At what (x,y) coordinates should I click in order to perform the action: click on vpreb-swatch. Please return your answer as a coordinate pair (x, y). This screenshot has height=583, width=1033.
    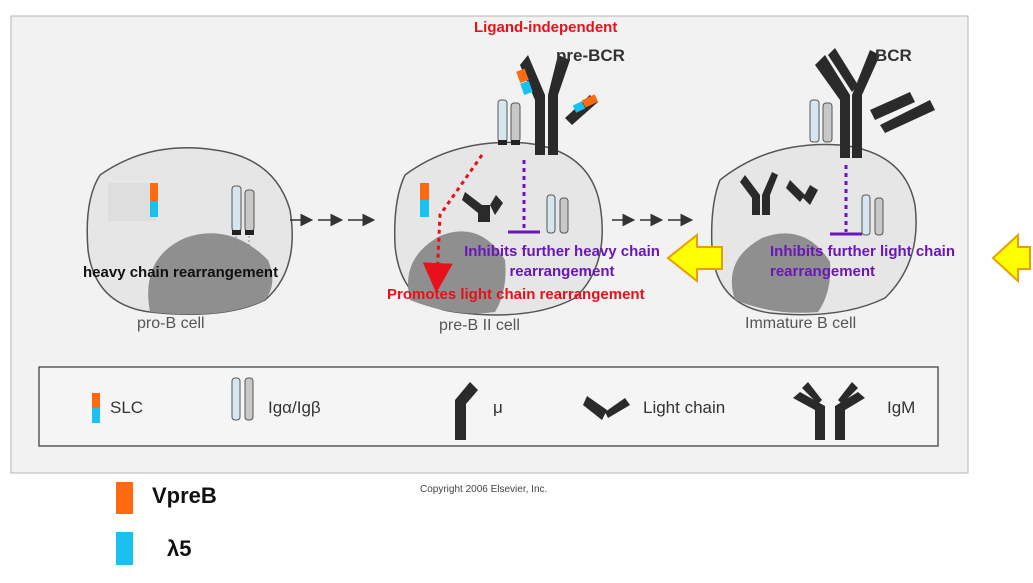
    Looking at the image, I should click on (124, 498).